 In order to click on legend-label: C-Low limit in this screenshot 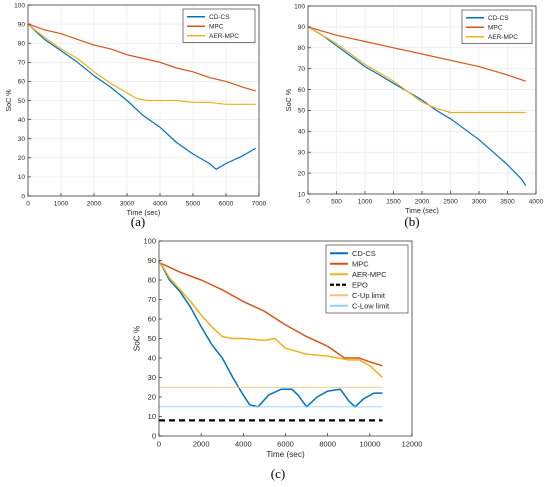, I will do `click(371, 305)`.